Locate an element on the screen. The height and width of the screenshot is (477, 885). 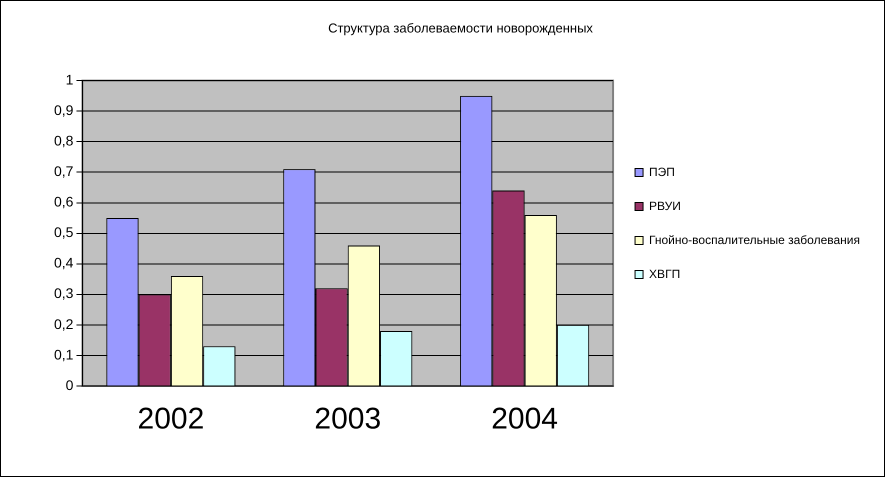
y-tick-label: 0,7 is located at coordinates (64, 171).